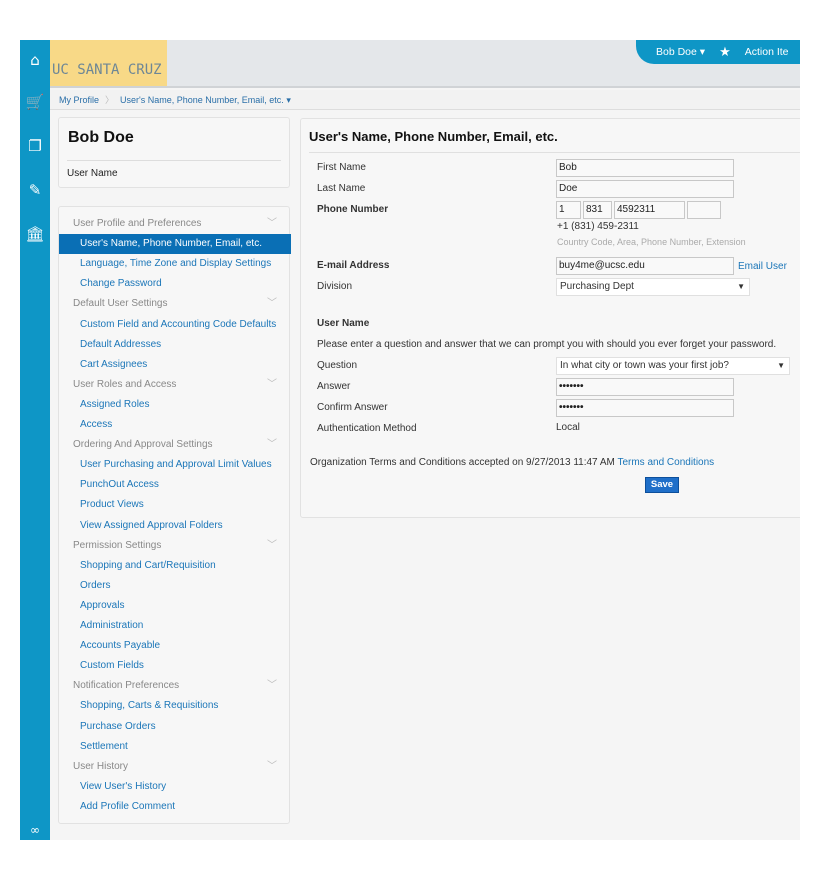 This screenshot has width=820, height=880. What do you see at coordinates (175, 787) in the screenshot?
I see `nav-item: View User's History` at bounding box center [175, 787].